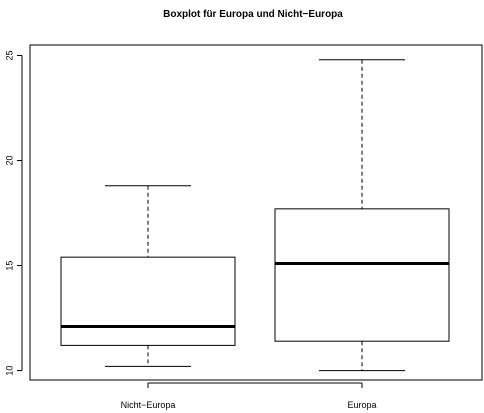 The width and height of the screenshot is (484, 413). What do you see at coordinates (9, 371) in the screenshot?
I see `y-tick-label: 10` at bounding box center [9, 371].